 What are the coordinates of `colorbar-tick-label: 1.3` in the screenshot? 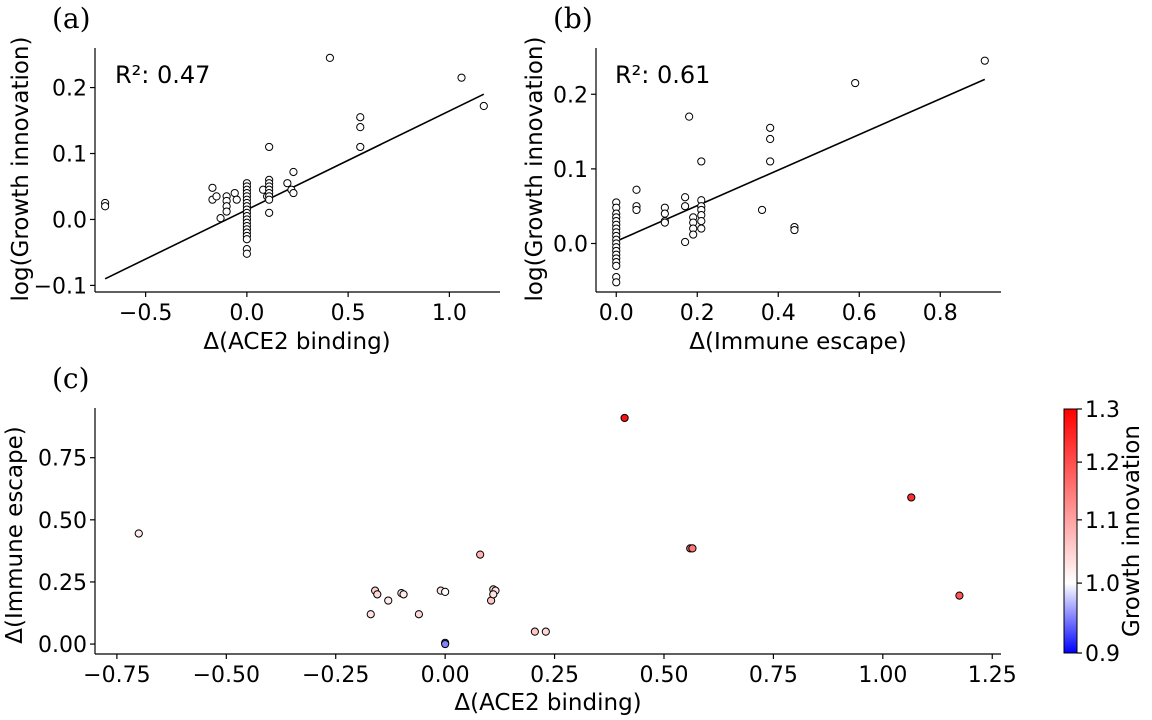 It's located at (1102, 410).